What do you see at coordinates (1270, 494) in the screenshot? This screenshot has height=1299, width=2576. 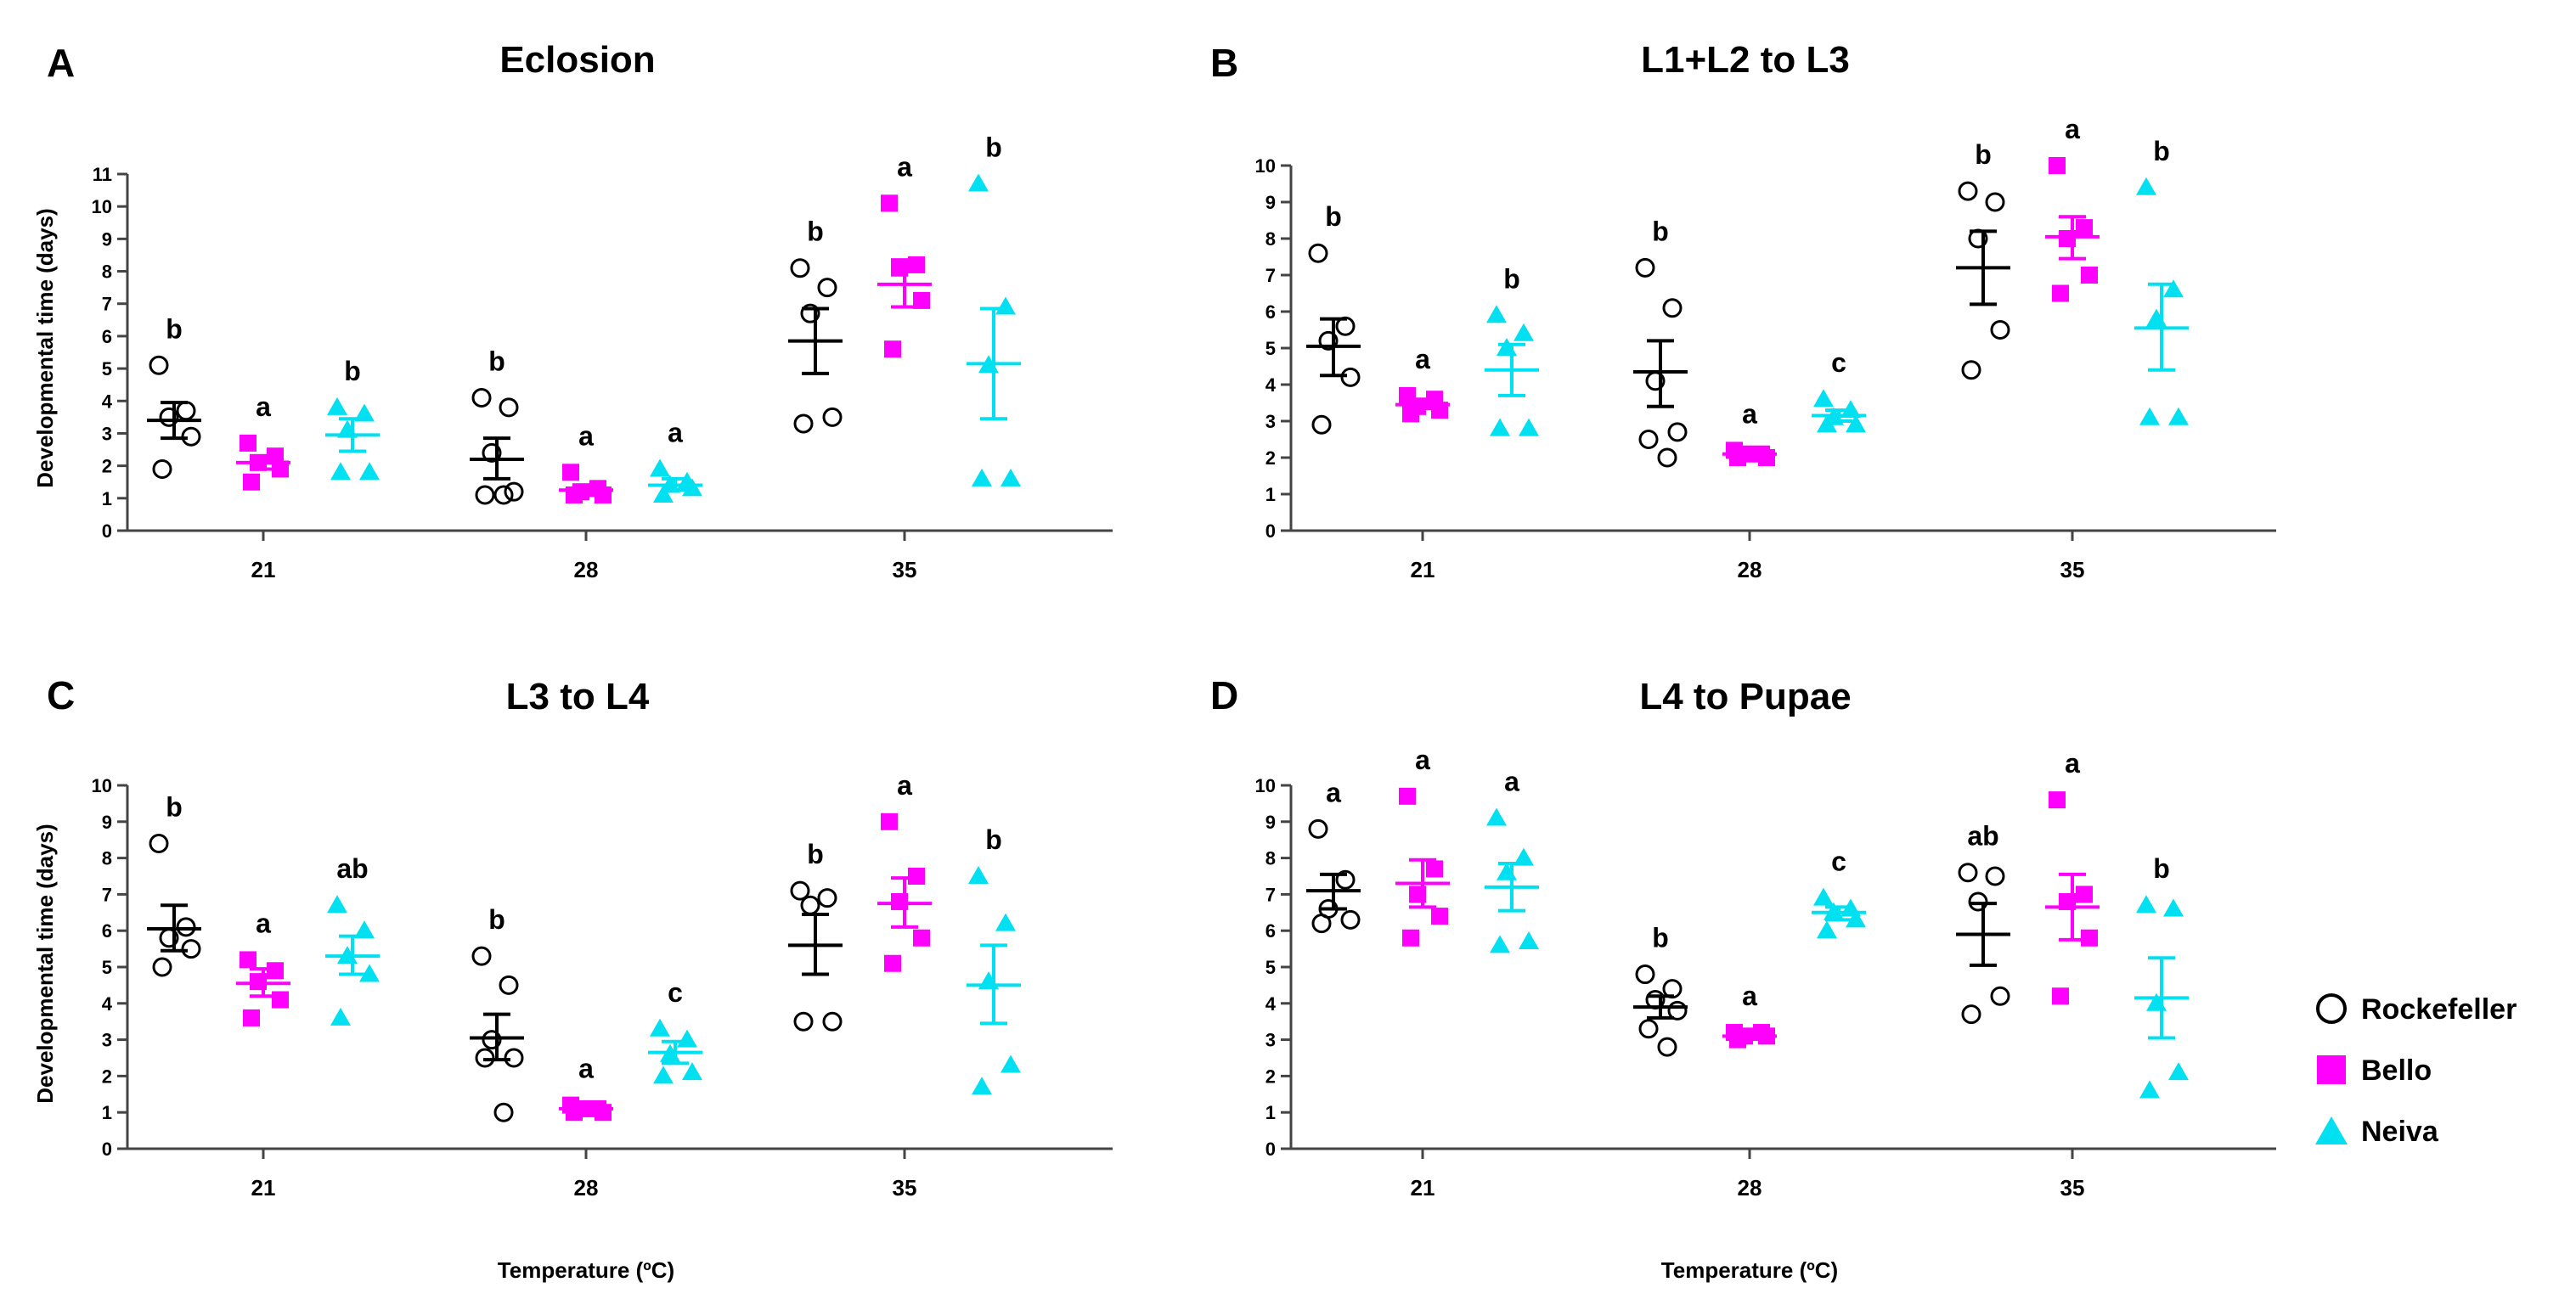 I see `y-tick-label: 1` at bounding box center [1270, 494].